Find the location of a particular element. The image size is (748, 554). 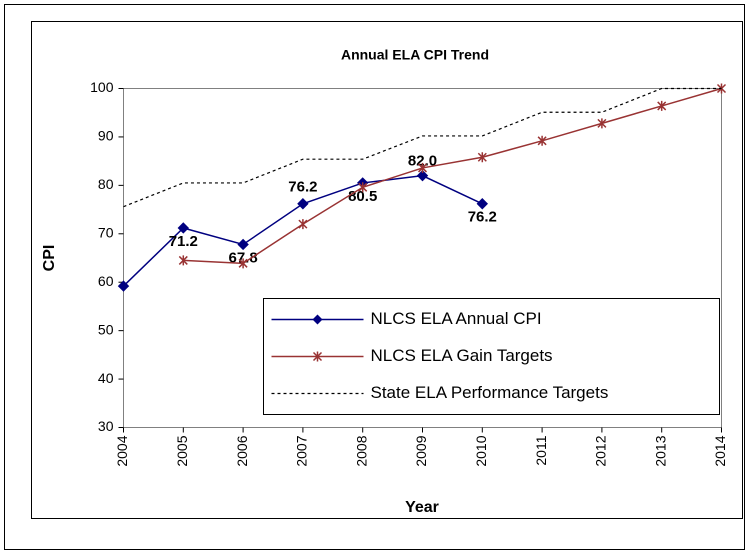

x-tick-label: 2005 is located at coordinates (182, 450).